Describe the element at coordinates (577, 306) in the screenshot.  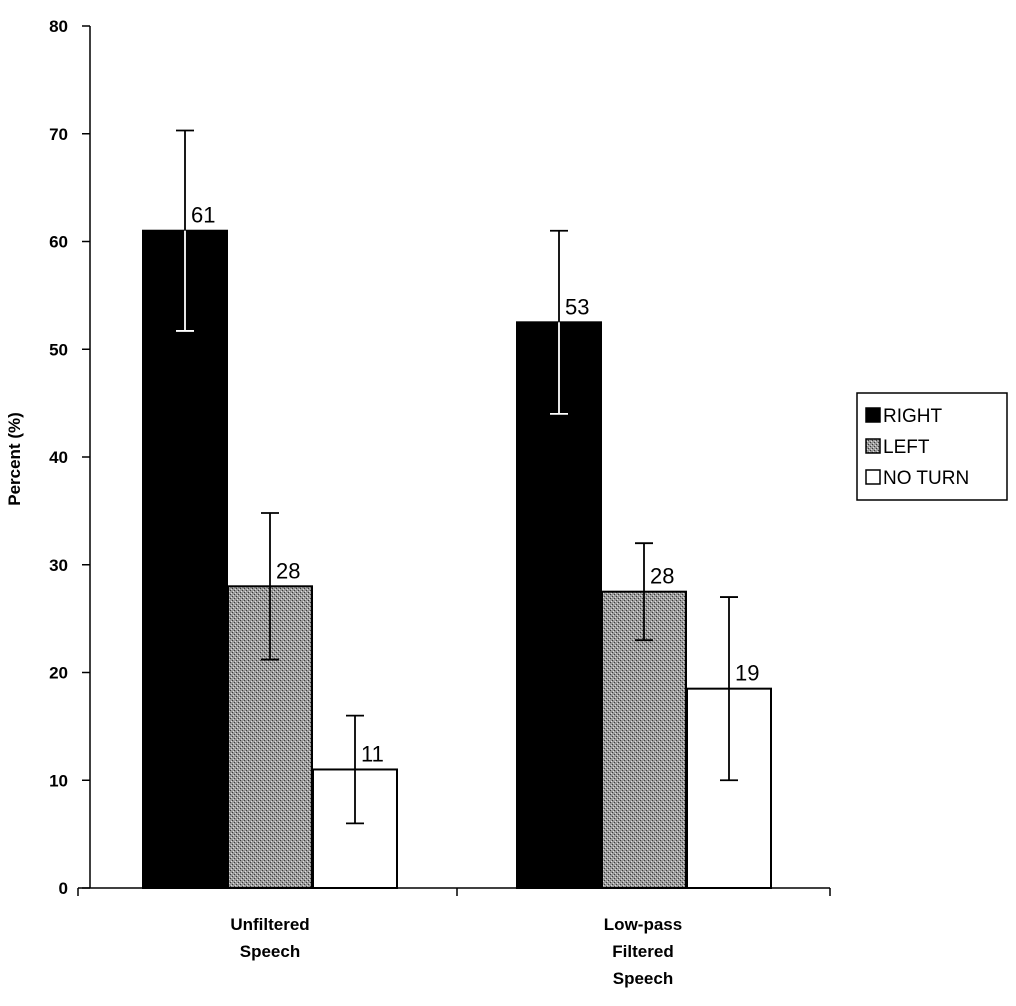
I see `data-label: 53` at that location.